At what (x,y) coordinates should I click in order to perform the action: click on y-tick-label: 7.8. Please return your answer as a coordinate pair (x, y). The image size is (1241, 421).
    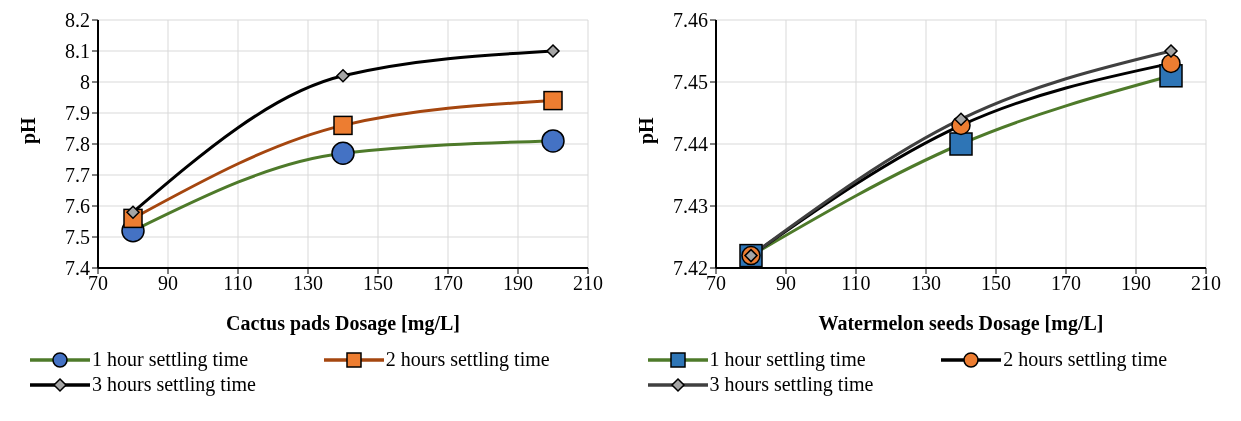
    Looking at the image, I should click on (77, 144).